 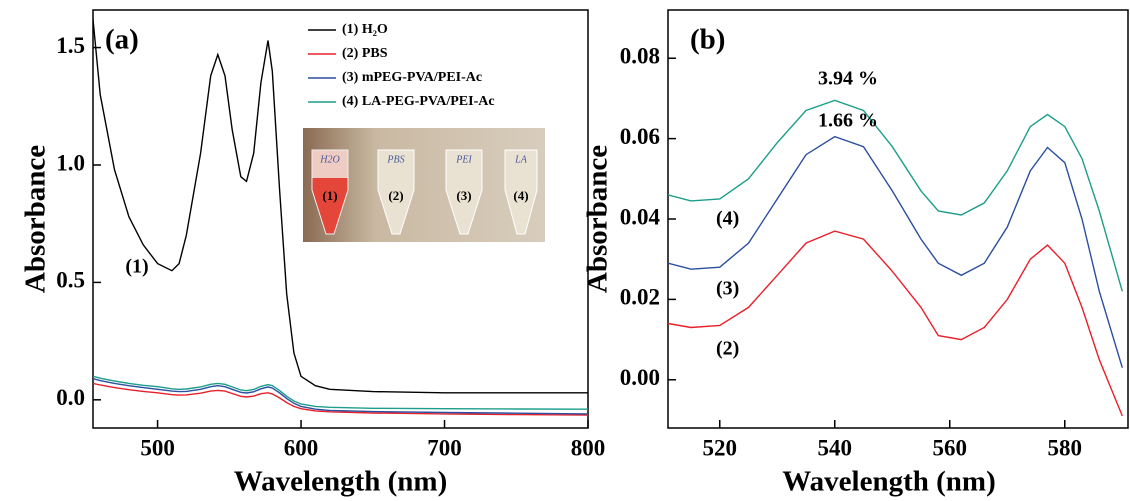 I want to click on panel-label: (a), so click(x=122, y=40).